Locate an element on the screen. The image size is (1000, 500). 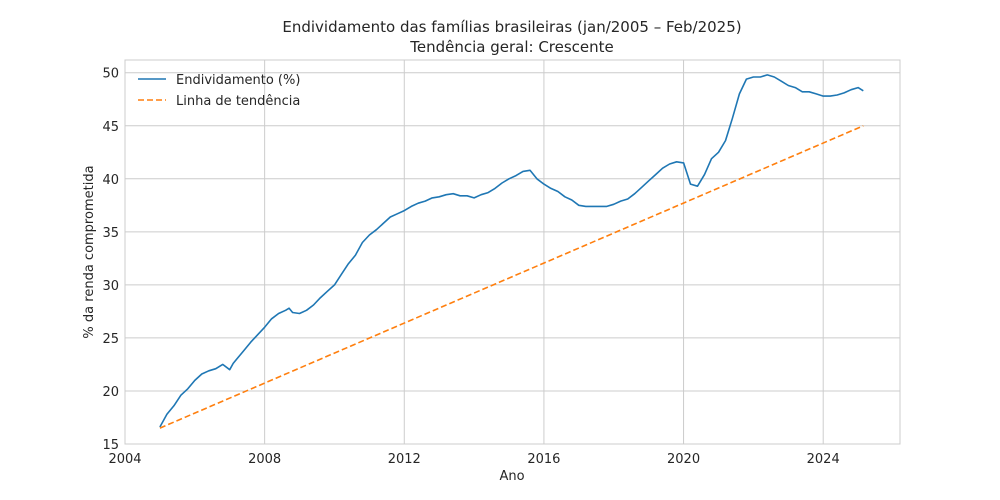
y-axis-label: % da renda comprometida is located at coordinates (89, 251).